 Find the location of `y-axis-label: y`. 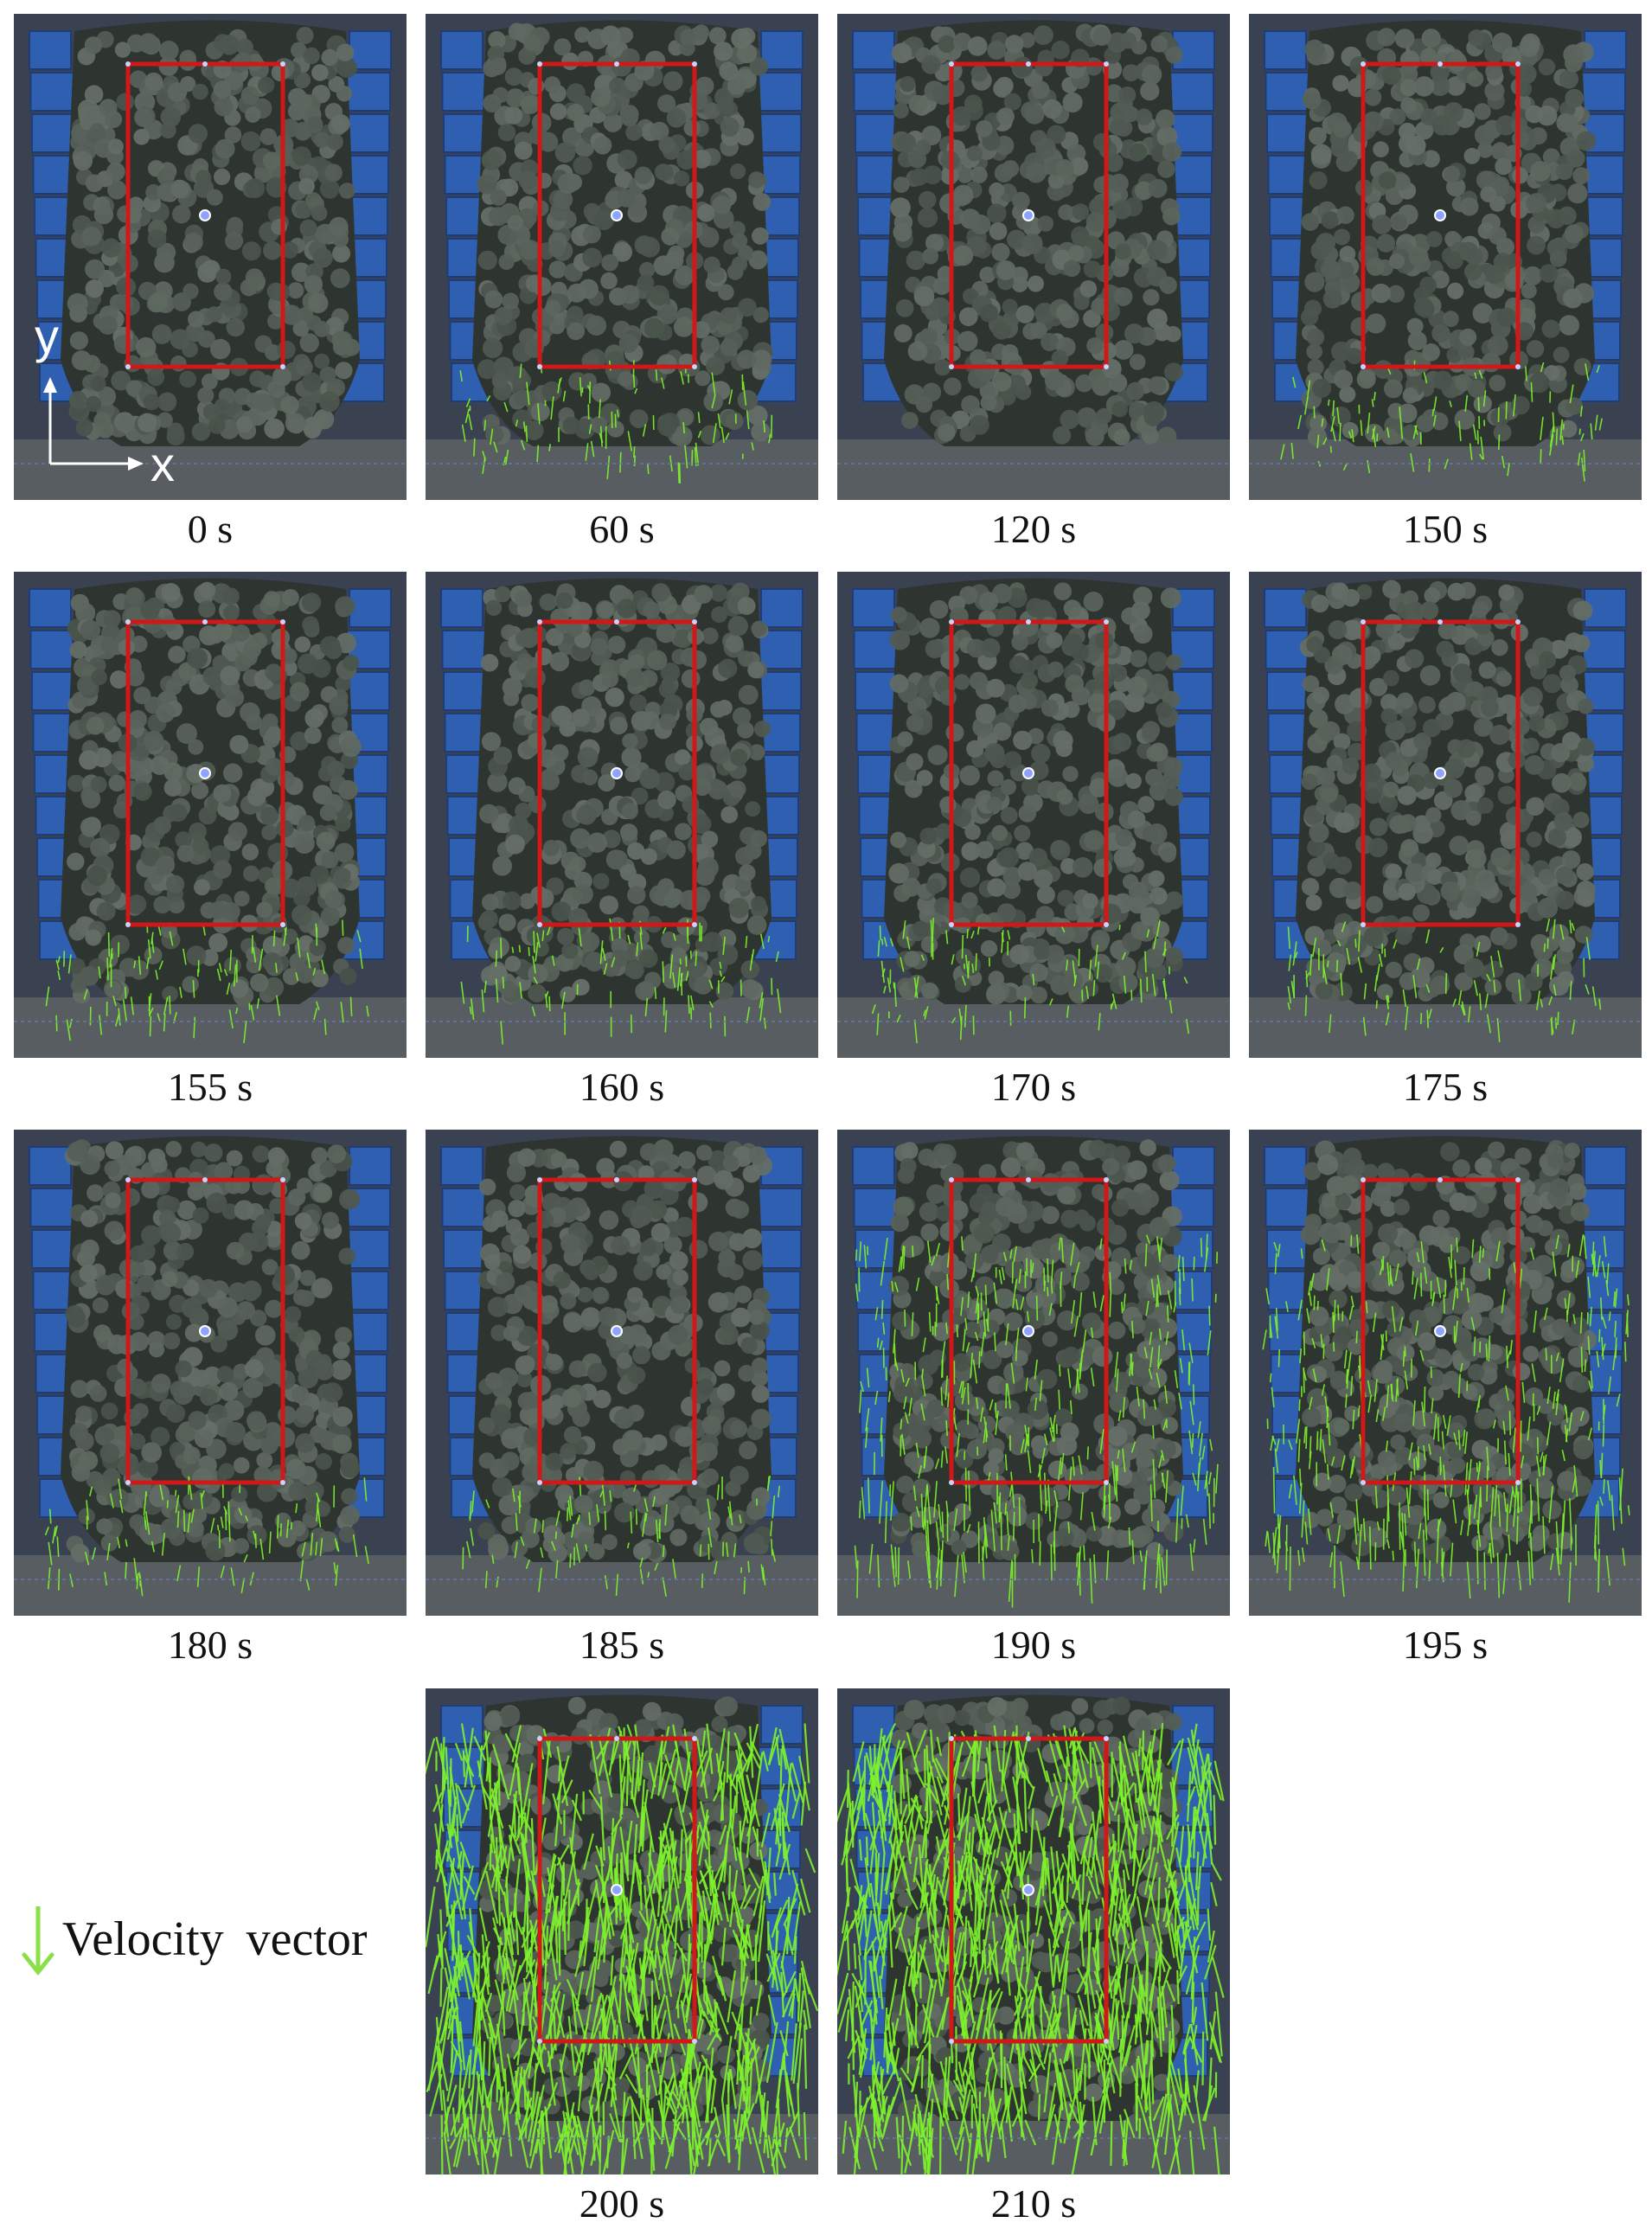

y-axis-label: y is located at coordinates (47, 336).